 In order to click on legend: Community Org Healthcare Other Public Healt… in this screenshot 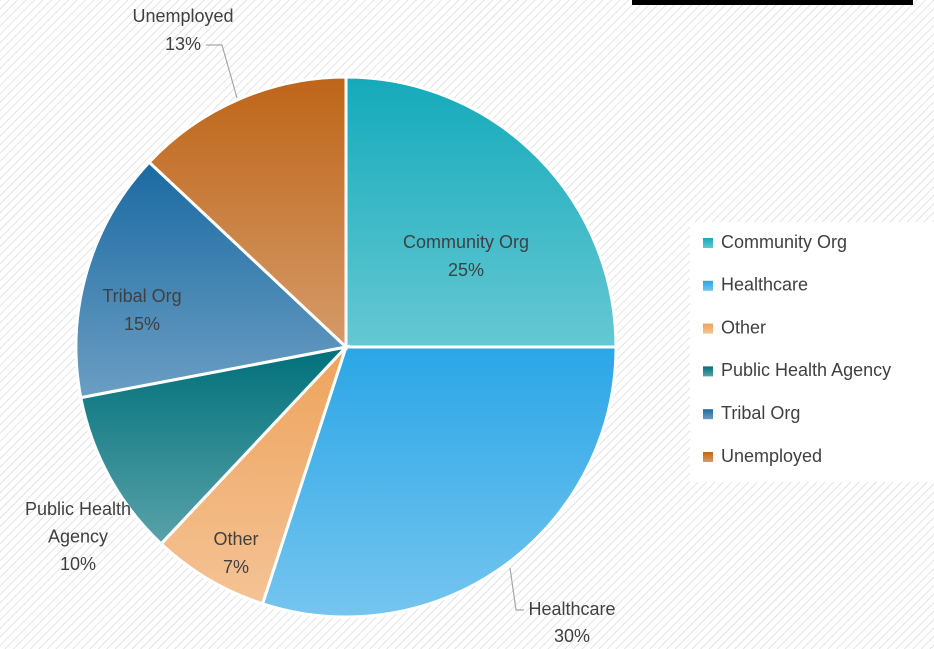, I will do `click(797, 349)`.